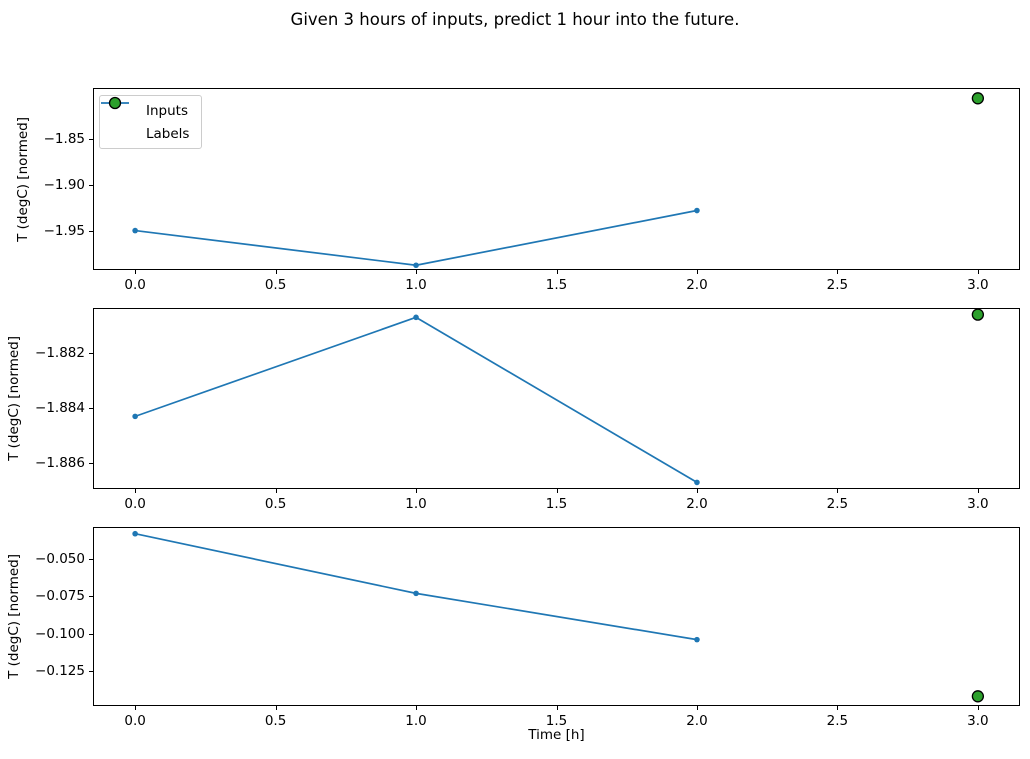 The height and width of the screenshot is (759, 1030). Describe the element at coordinates (64, 184) in the screenshot. I see `y-tick-label: −1.90` at that location.